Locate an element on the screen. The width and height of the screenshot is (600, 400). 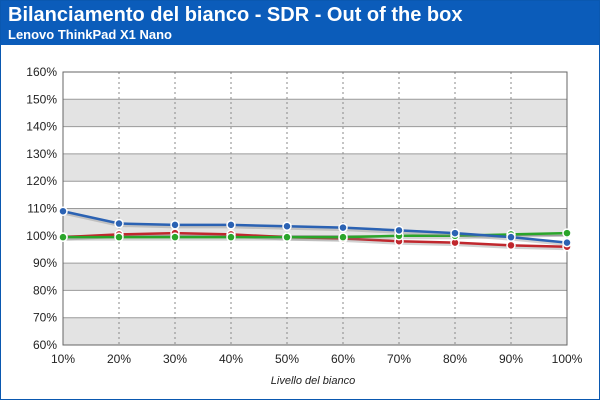
y-tick-label: 90% is located at coordinates (45, 263).